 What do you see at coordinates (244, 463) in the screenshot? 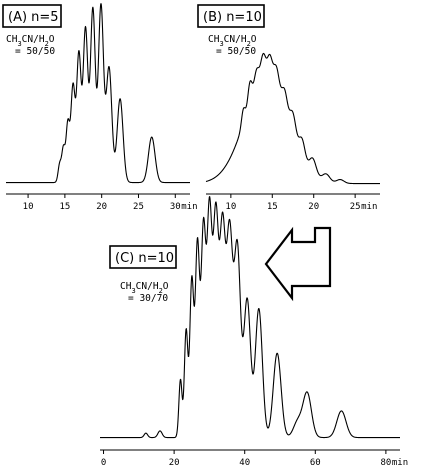
I see `x-tick-label: 40` at bounding box center [244, 463].